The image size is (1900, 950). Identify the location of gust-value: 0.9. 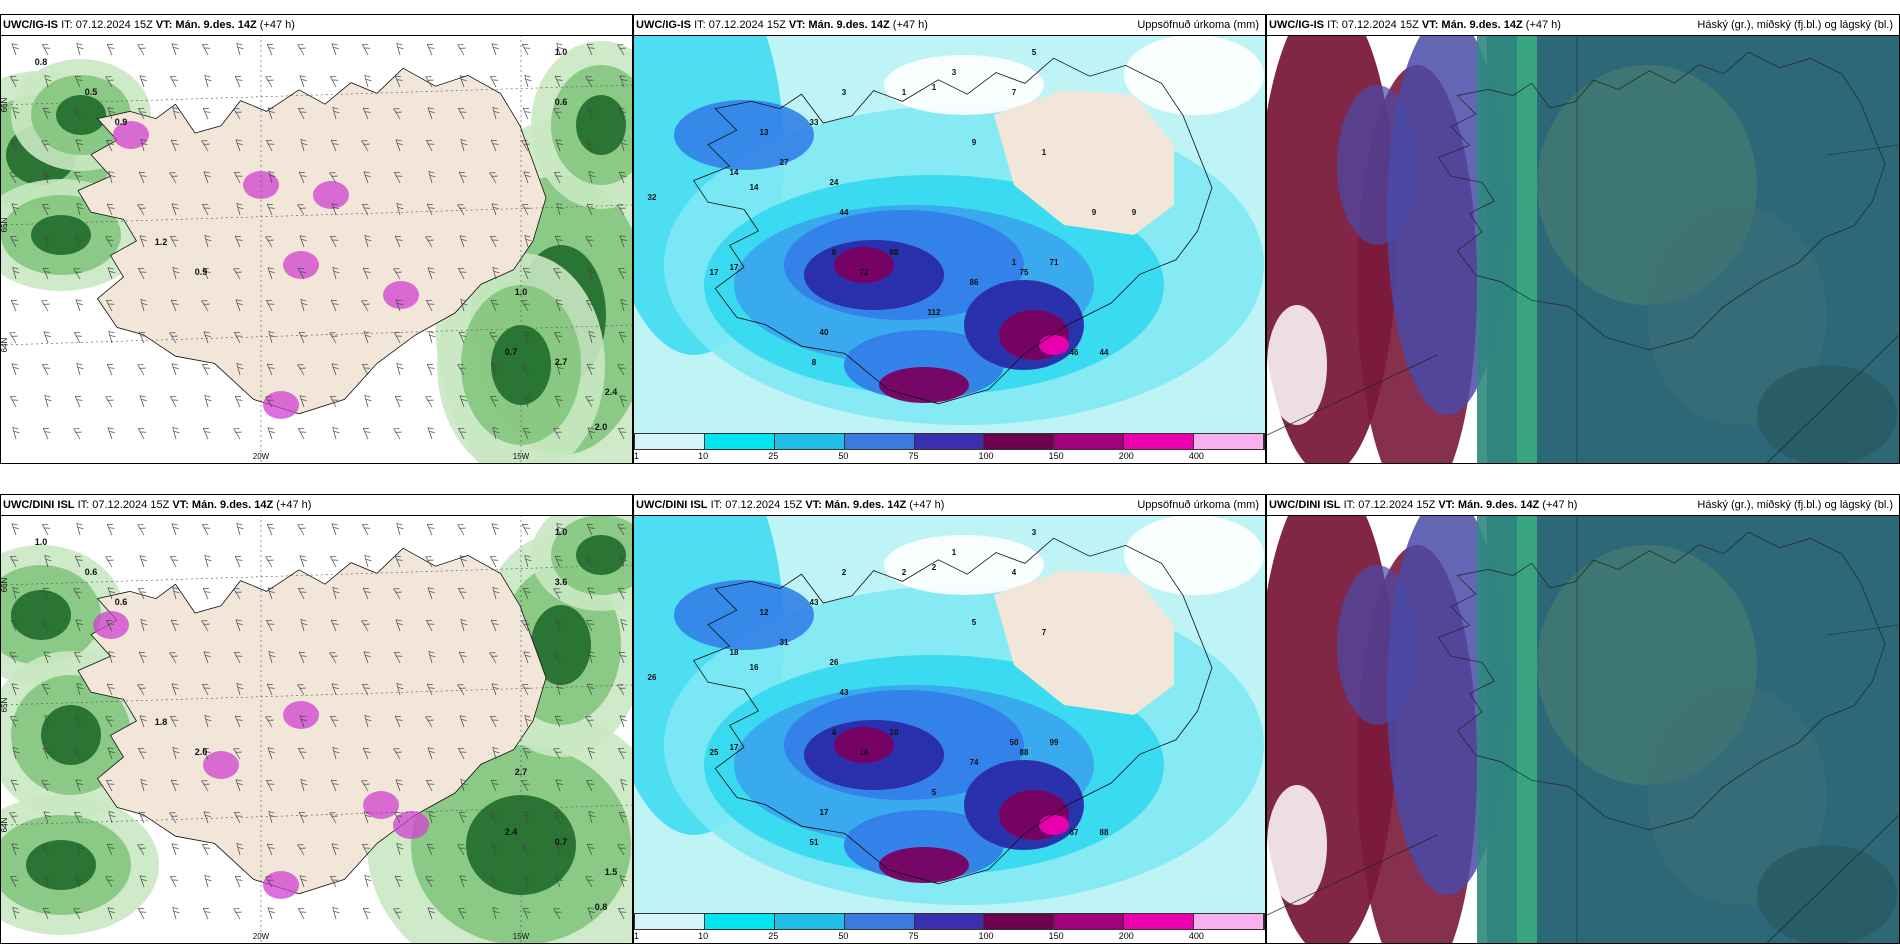
(121, 122).